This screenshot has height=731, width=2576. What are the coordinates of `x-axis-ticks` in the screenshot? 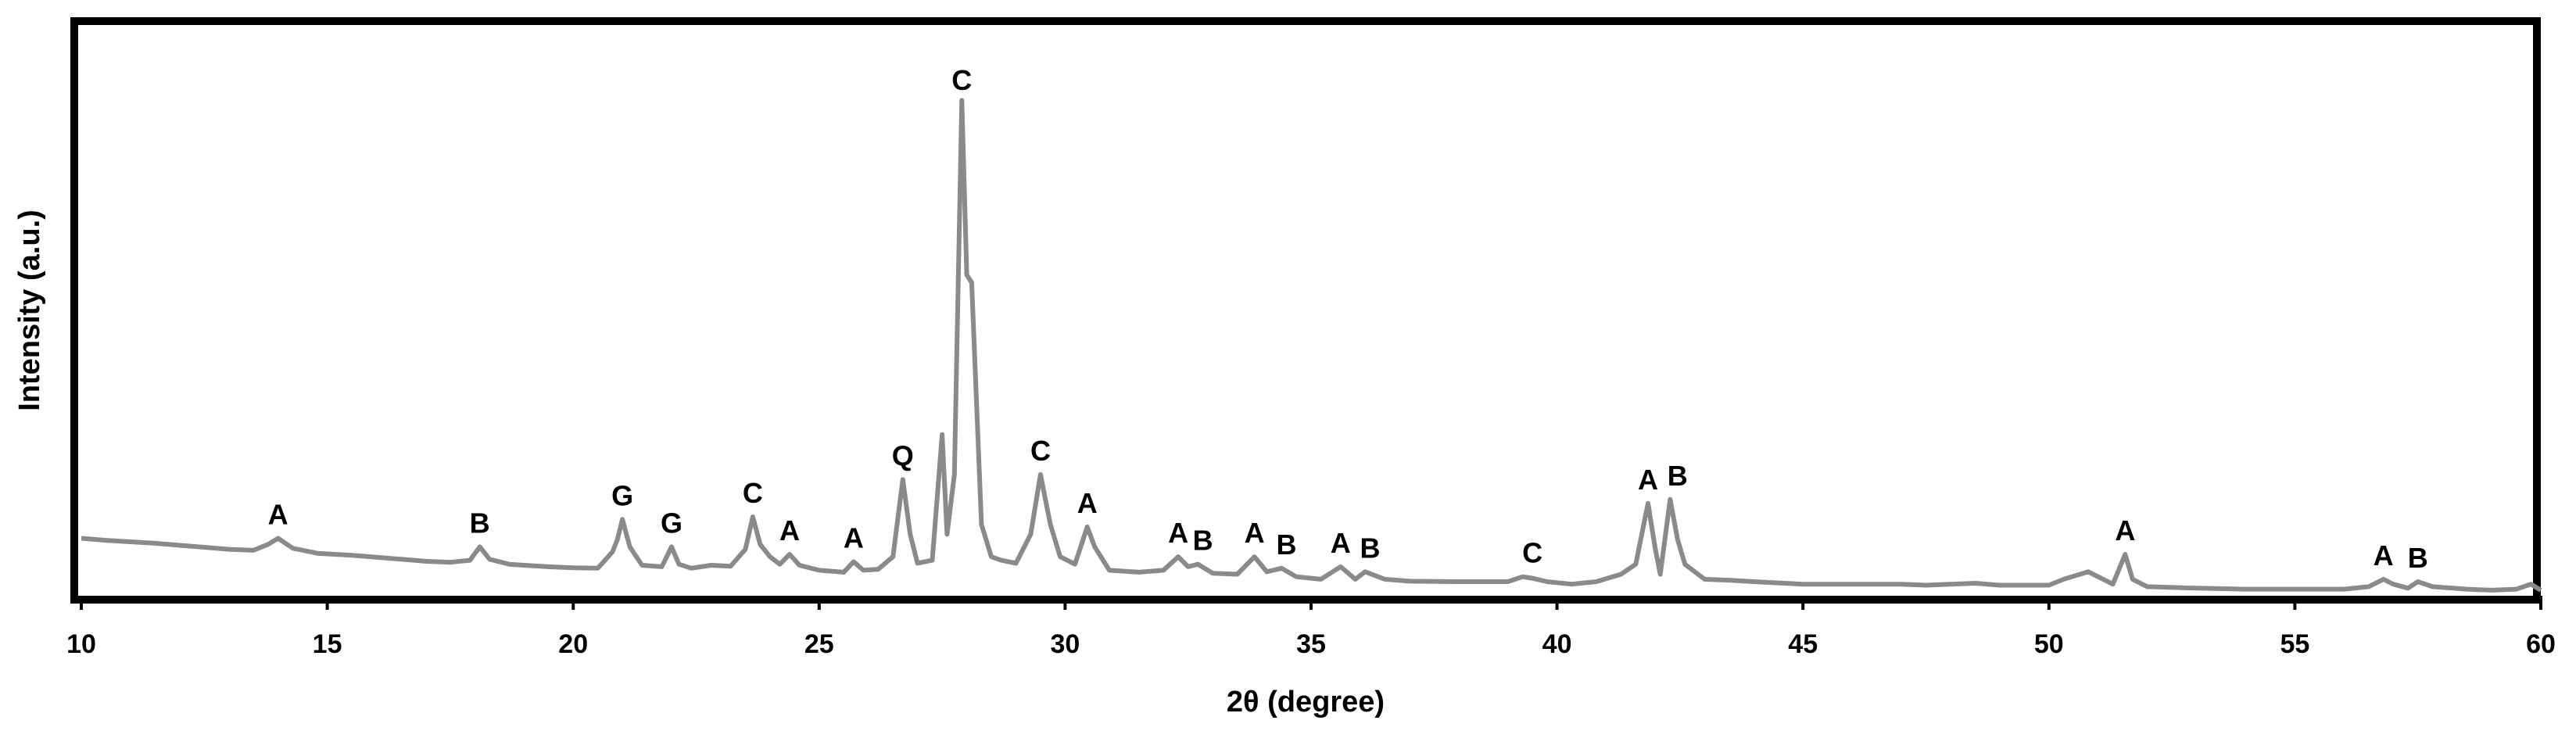 It's located at (1311, 603).